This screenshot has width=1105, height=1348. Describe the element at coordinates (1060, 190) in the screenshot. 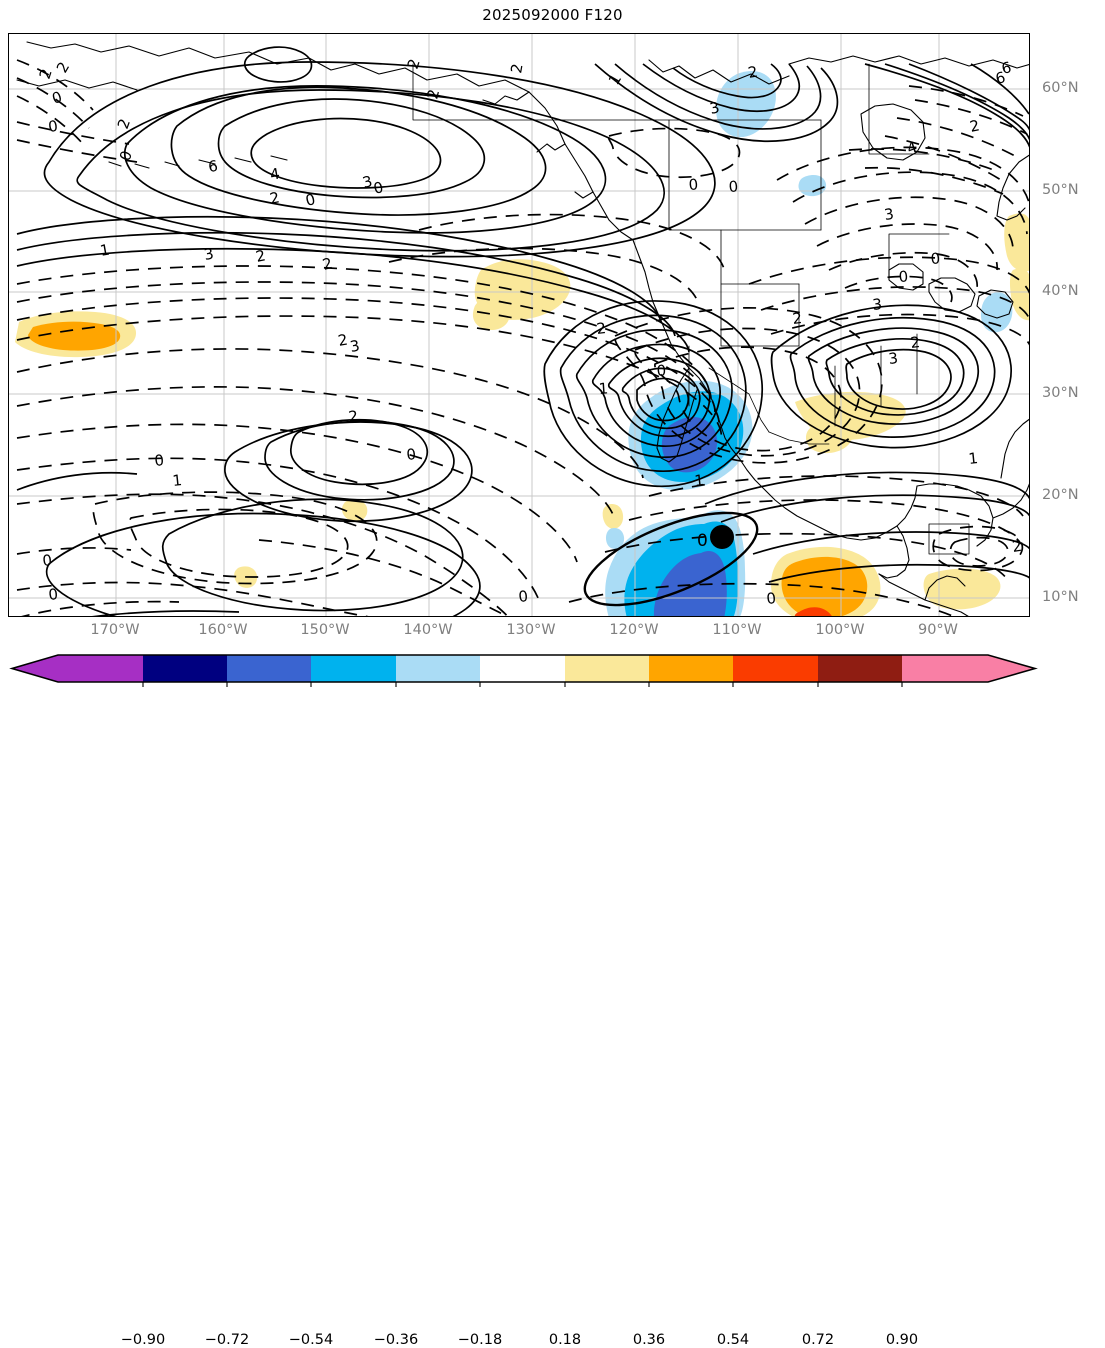

I see `y-tick-label: 50°N` at that location.